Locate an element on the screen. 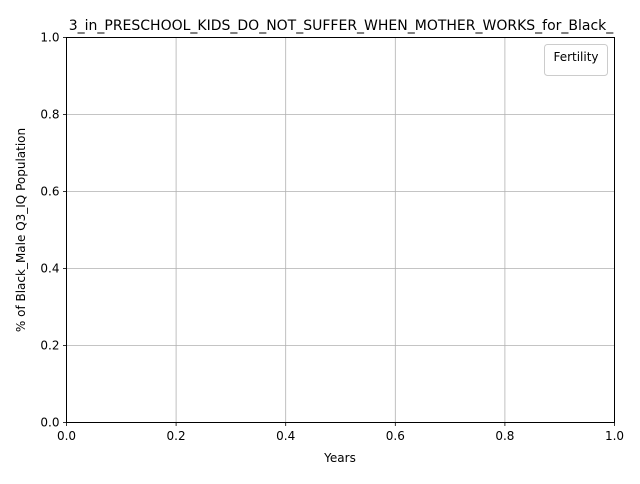 The image size is (640, 484). legend-box is located at coordinates (576, 60).